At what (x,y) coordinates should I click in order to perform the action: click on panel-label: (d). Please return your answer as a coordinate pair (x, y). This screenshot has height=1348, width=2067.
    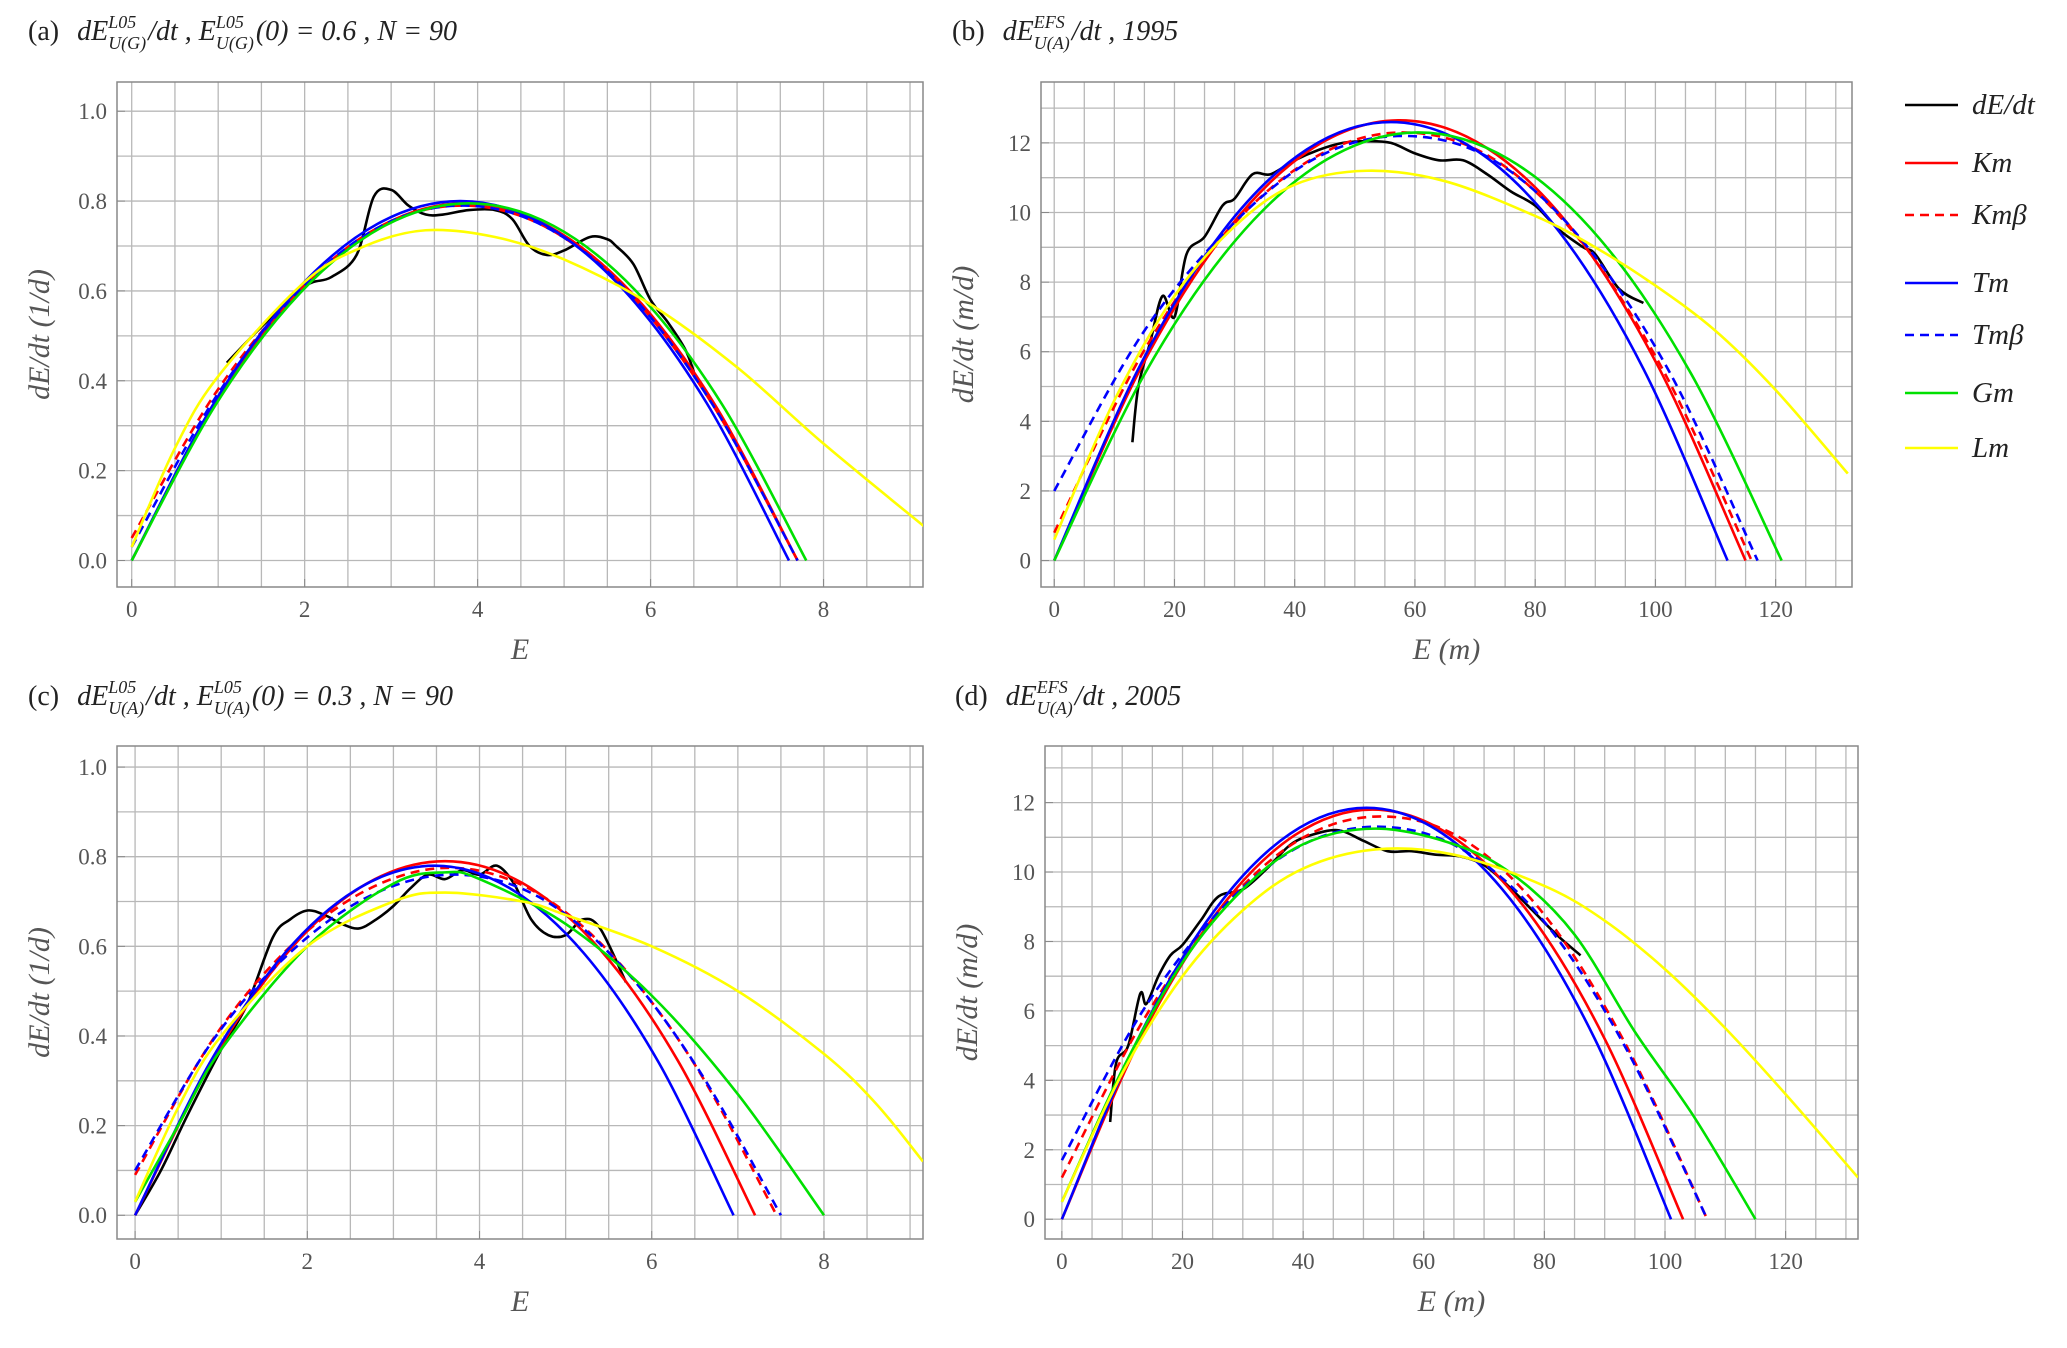
    Looking at the image, I should click on (971, 696).